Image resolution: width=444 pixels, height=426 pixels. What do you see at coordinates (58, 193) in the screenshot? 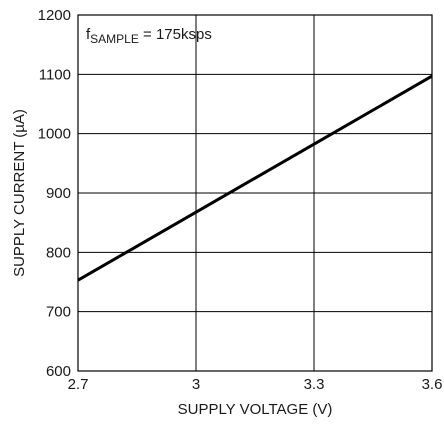
I see `y-tick-label: 900` at bounding box center [58, 193].